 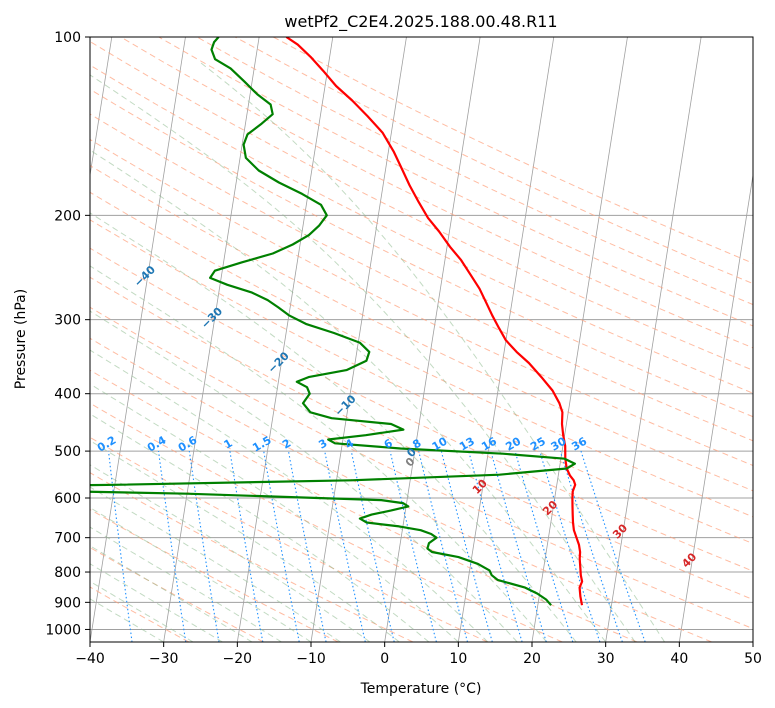 What do you see at coordinates (164, 659) in the screenshot?
I see `x-tick-label: −30` at bounding box center [164, 659].